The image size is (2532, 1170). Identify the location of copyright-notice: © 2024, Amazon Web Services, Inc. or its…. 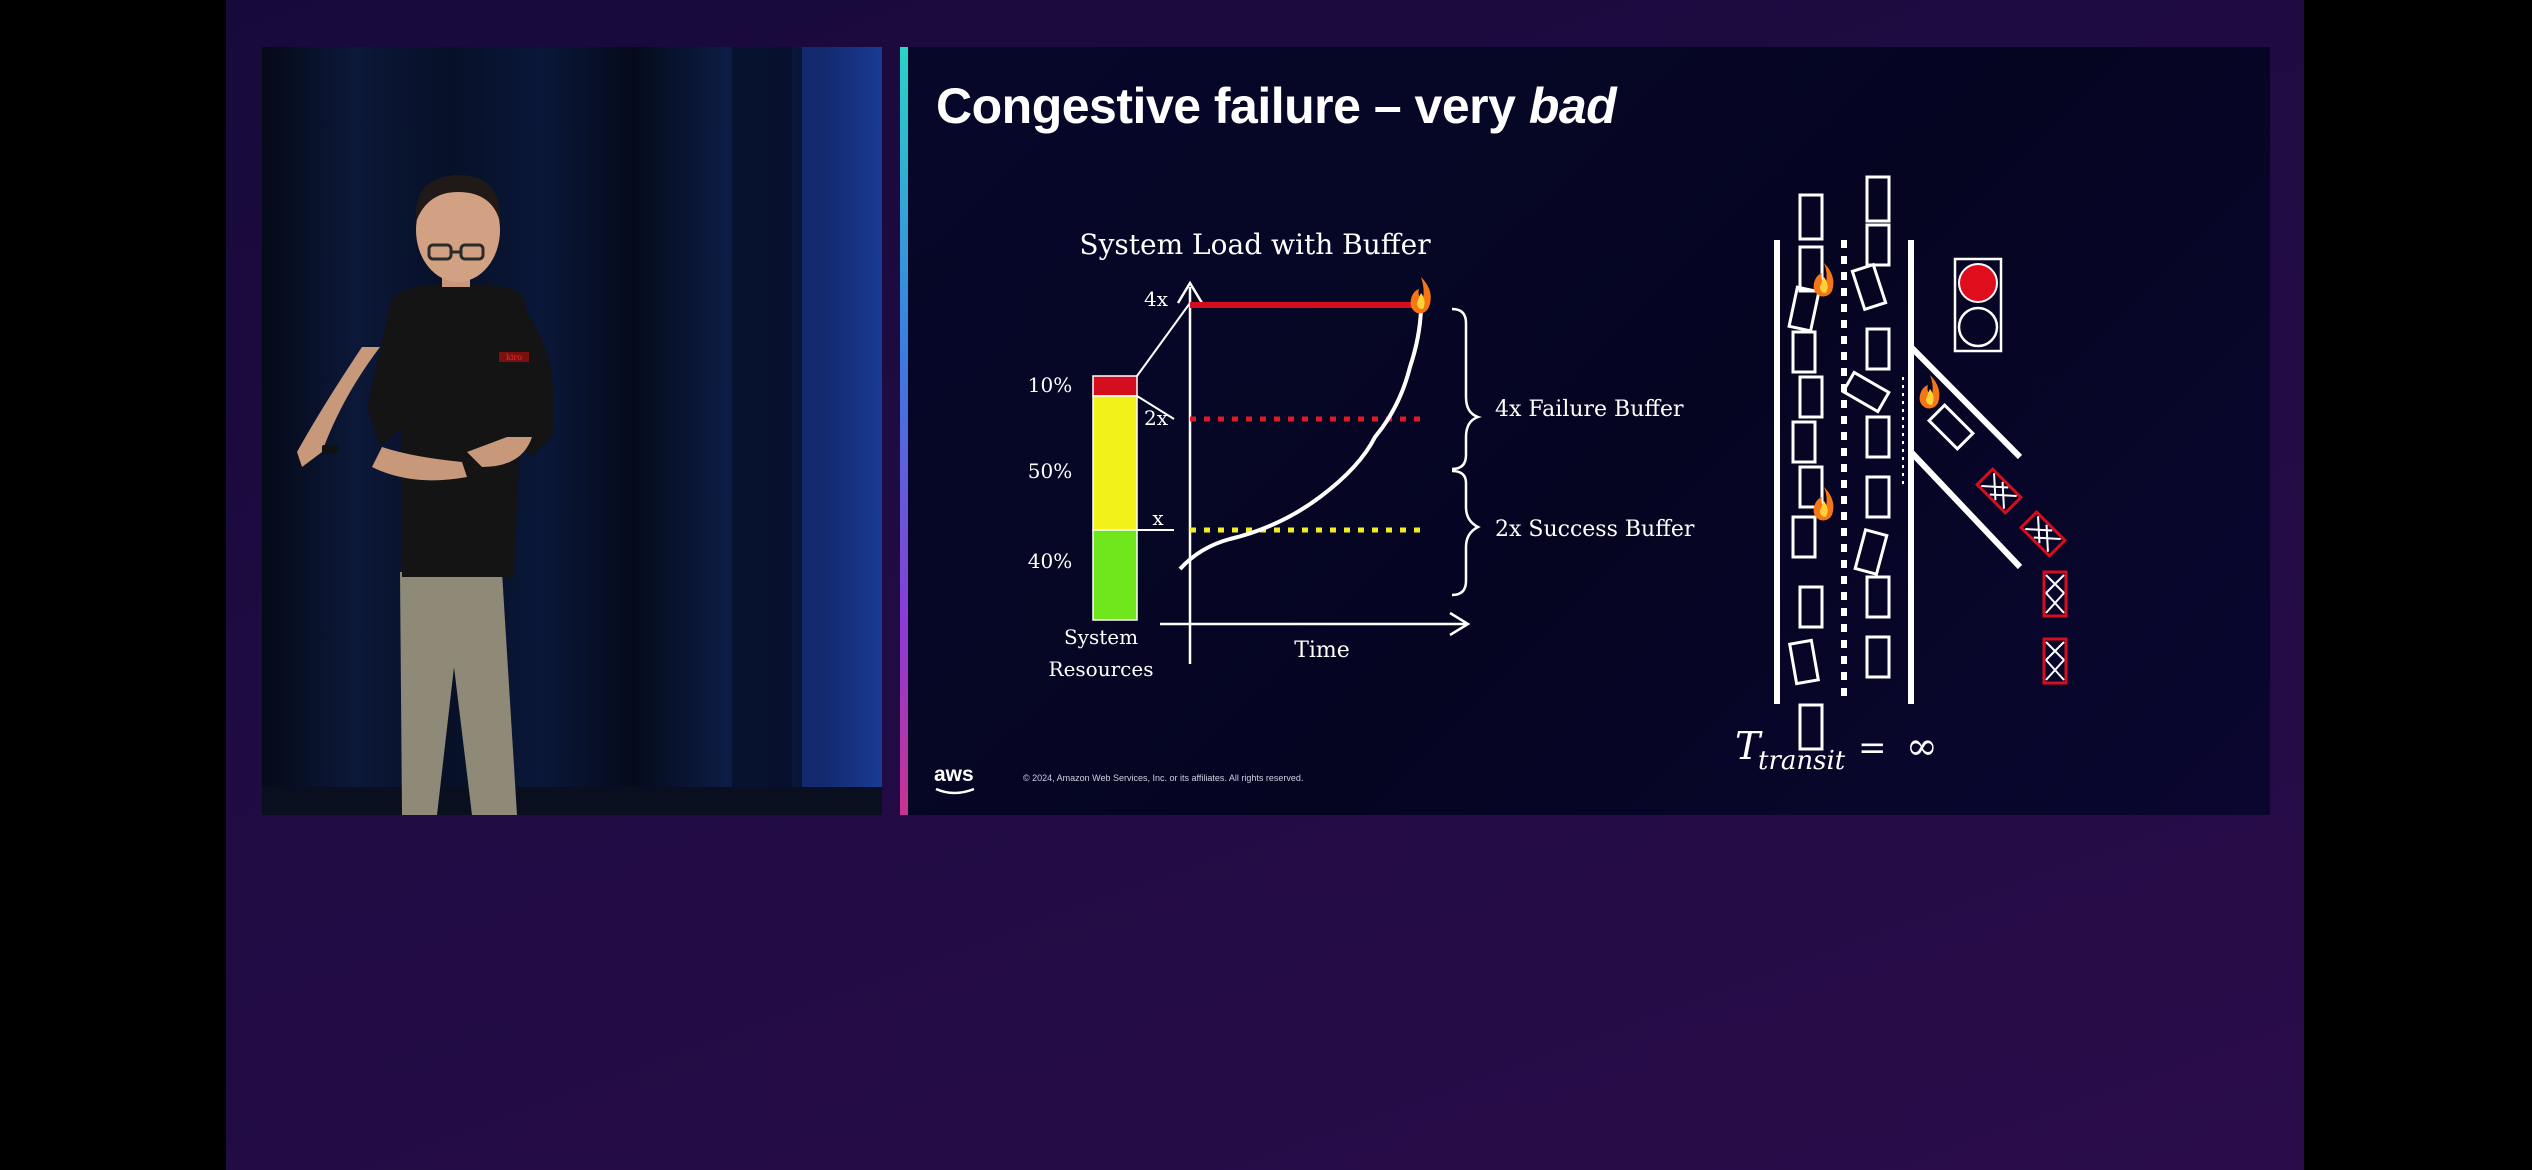
(1163, 778).